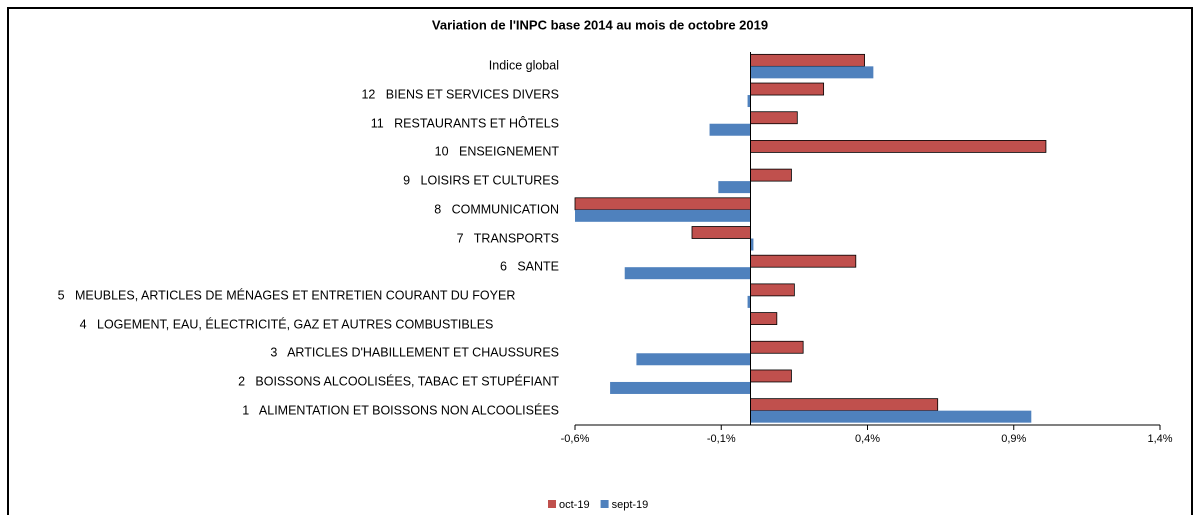  I want to click on legend-label: oct-19, so click(574, 505).